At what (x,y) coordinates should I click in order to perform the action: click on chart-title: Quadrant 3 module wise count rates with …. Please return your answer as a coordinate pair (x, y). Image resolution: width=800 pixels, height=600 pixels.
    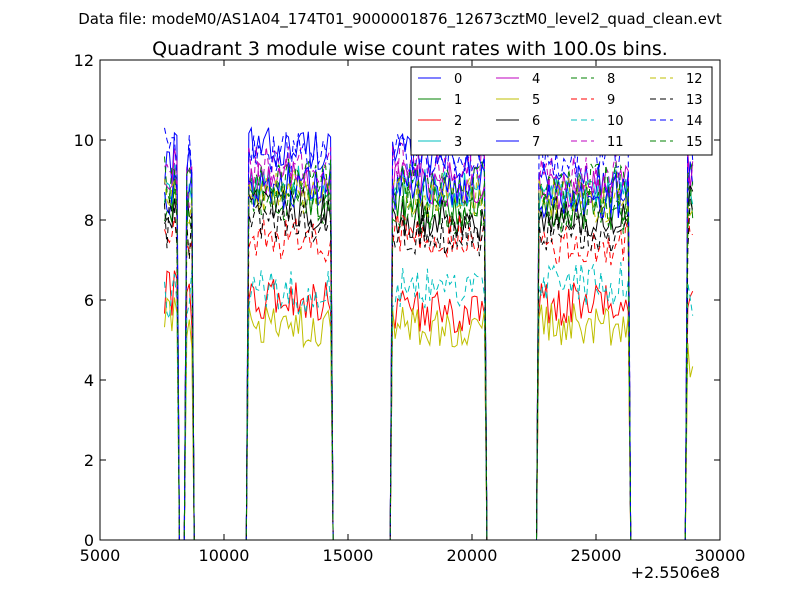
    Looking at the image, I should click on (410, 49).